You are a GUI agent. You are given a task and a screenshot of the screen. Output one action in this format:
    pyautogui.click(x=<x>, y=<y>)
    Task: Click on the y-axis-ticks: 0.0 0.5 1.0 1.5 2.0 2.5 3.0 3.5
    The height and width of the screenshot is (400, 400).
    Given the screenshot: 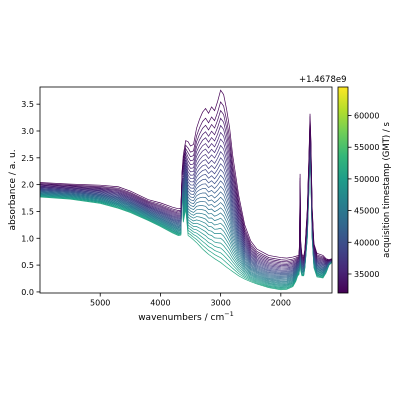 What is the action you would take?
    pyautogui.click(x=30, y=198)
    